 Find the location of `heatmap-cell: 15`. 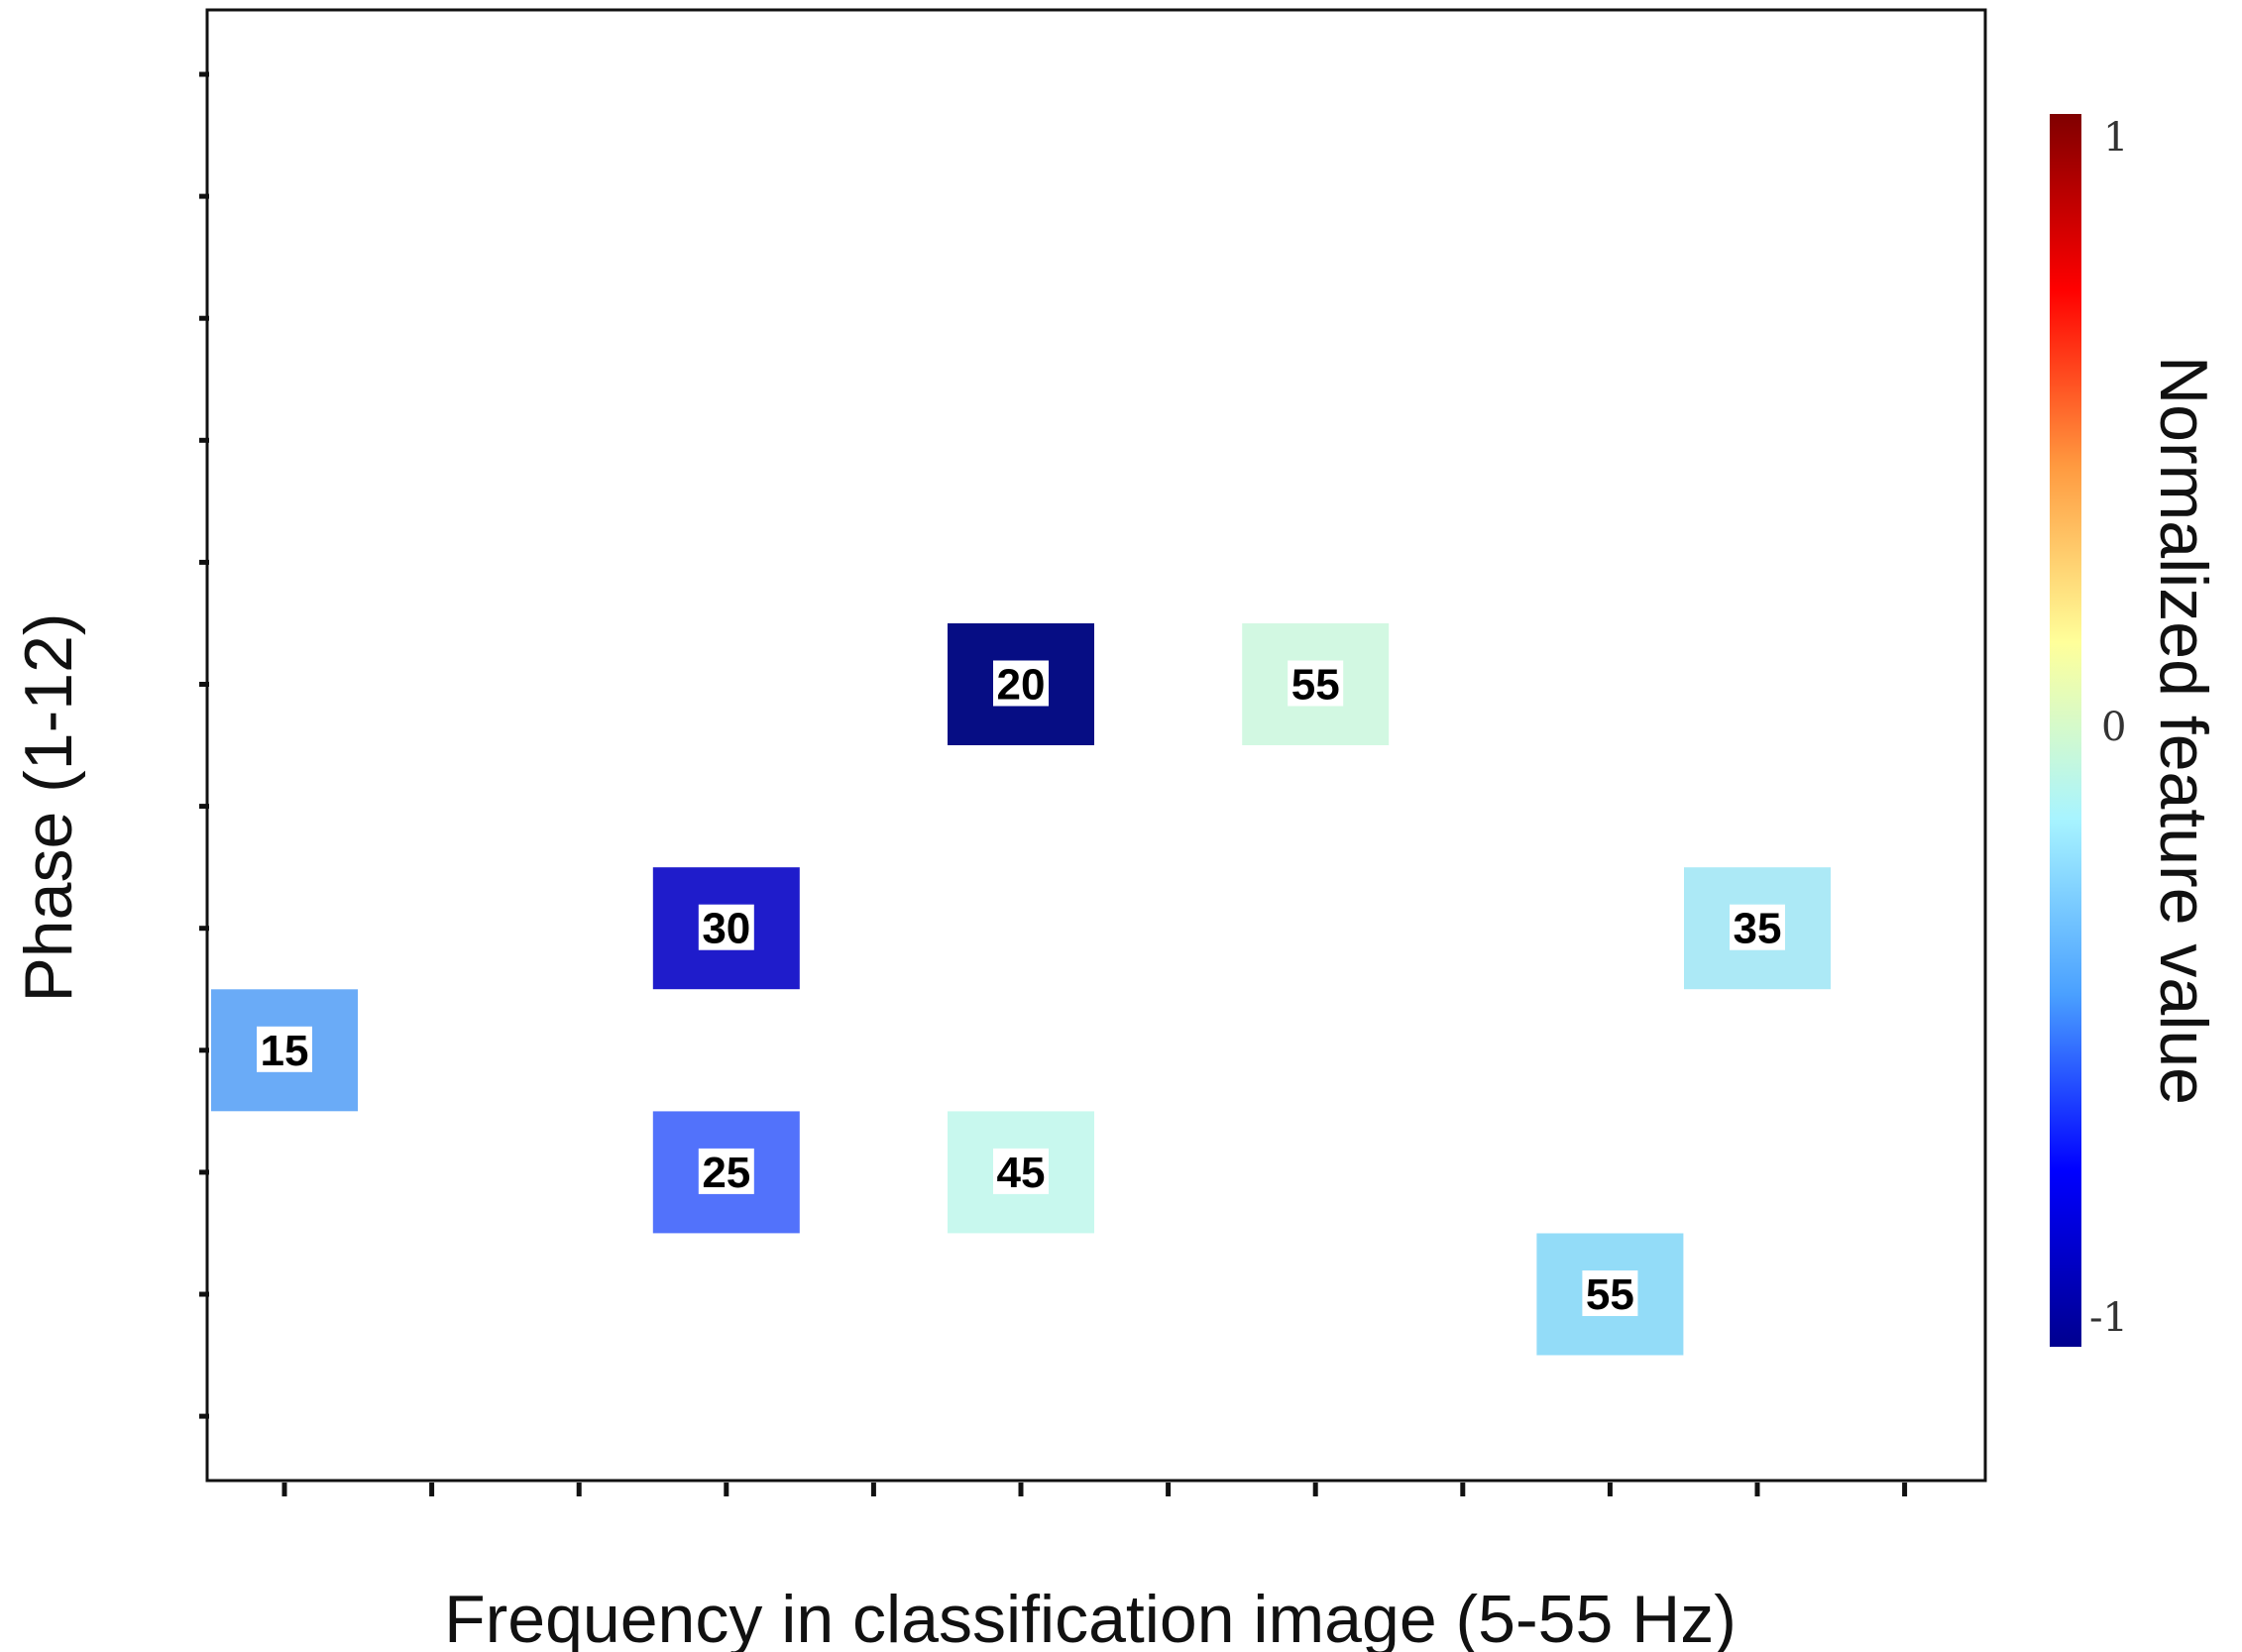

heatmap-cell: 15 is located at coordinates (284, 1050).